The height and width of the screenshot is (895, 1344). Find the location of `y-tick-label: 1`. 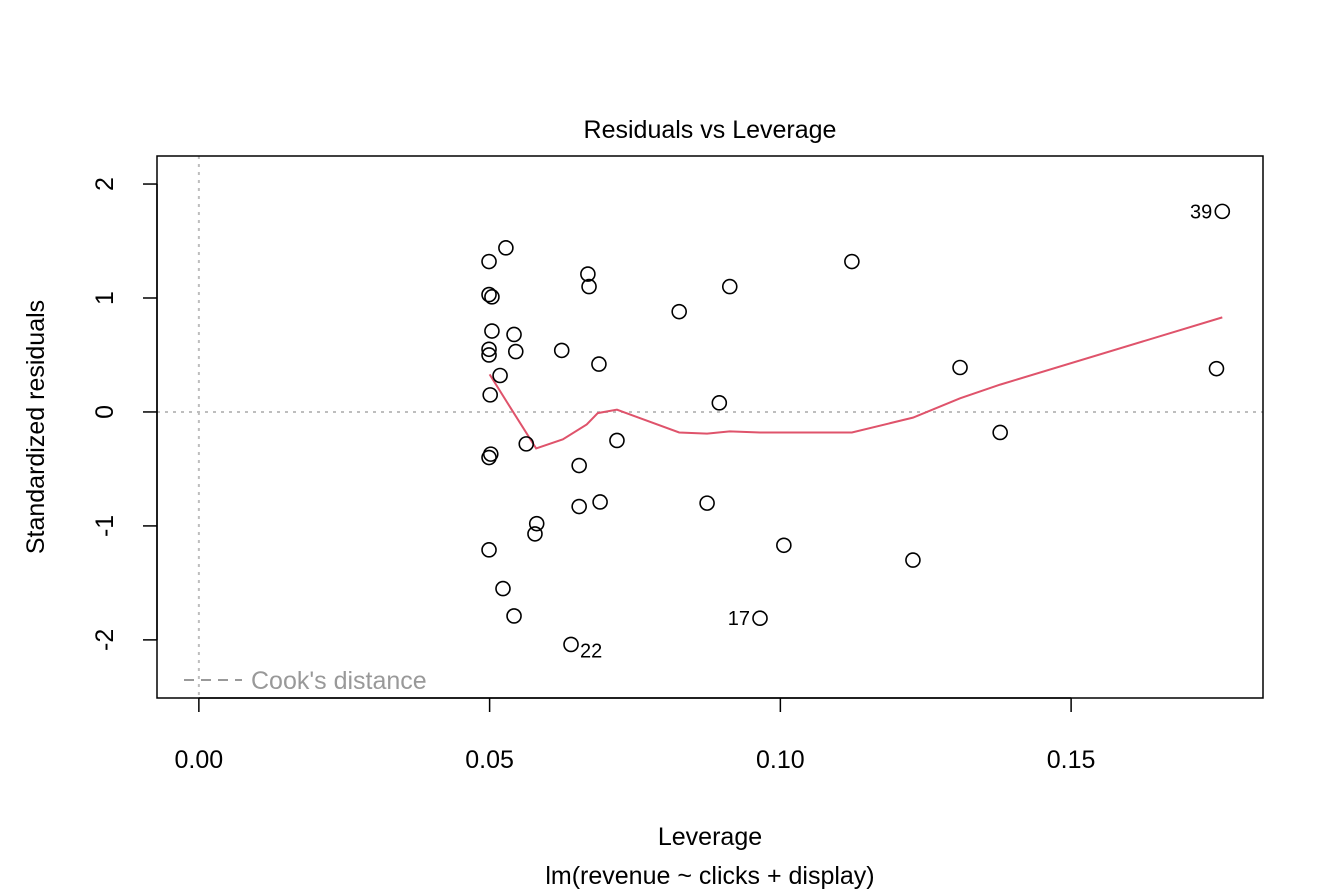

y-tick-label: 1 is located at coordinates (105, 298).